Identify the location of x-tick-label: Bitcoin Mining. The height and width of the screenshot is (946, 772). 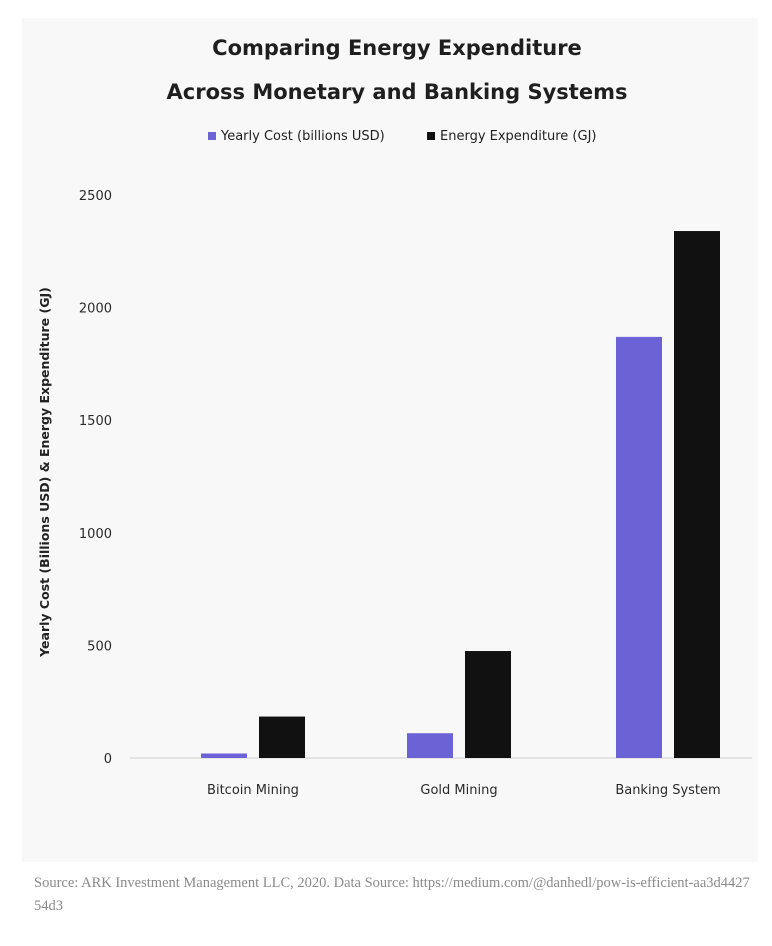
(253, 790).